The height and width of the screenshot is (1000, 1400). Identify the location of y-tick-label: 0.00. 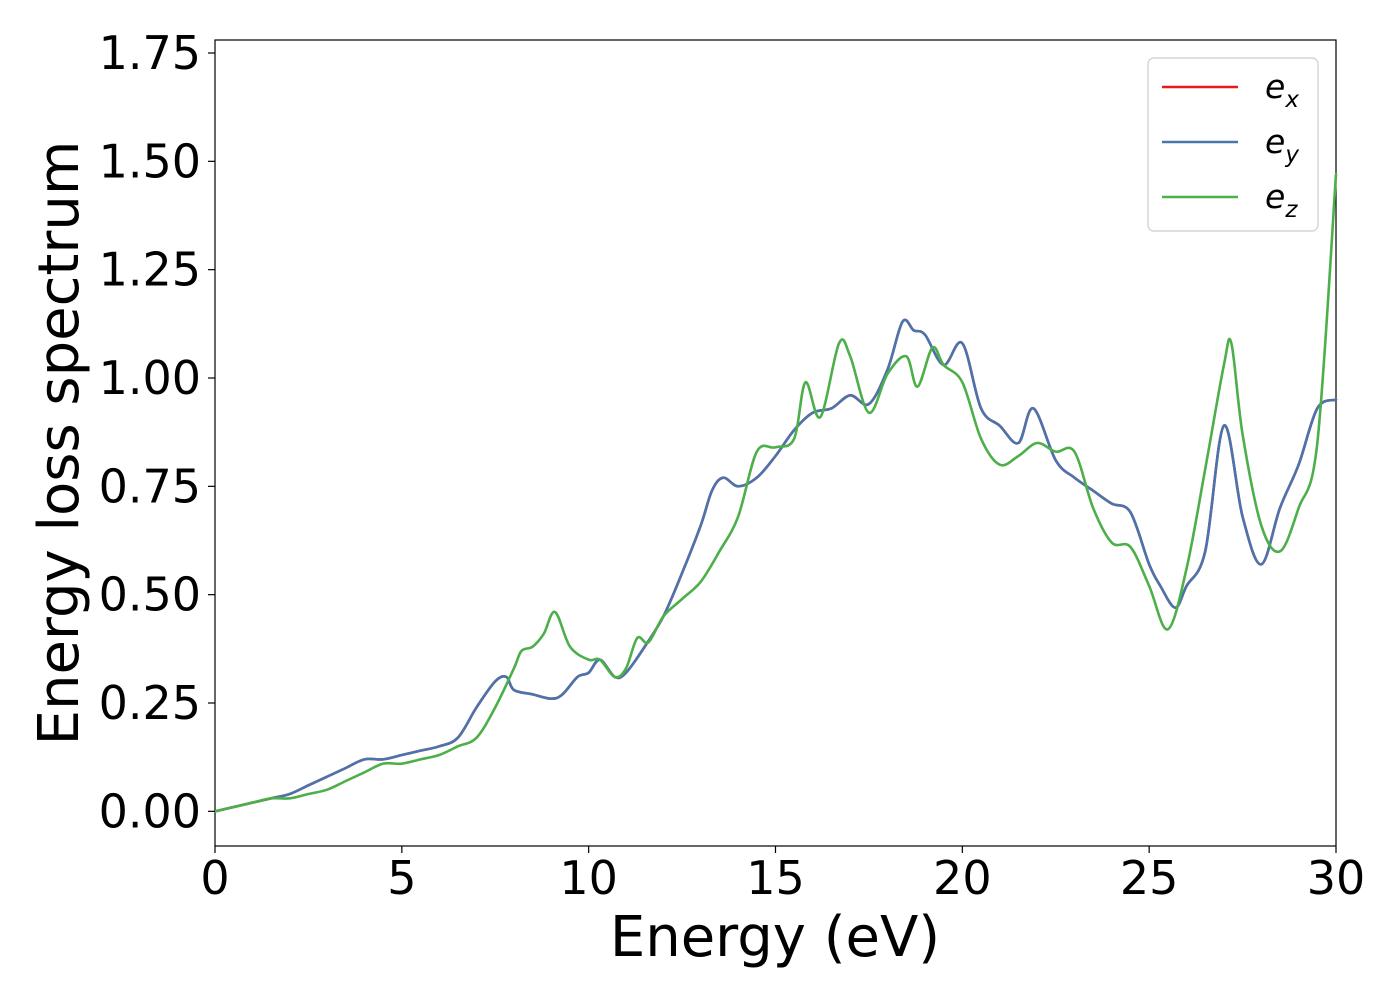
(150, 811).